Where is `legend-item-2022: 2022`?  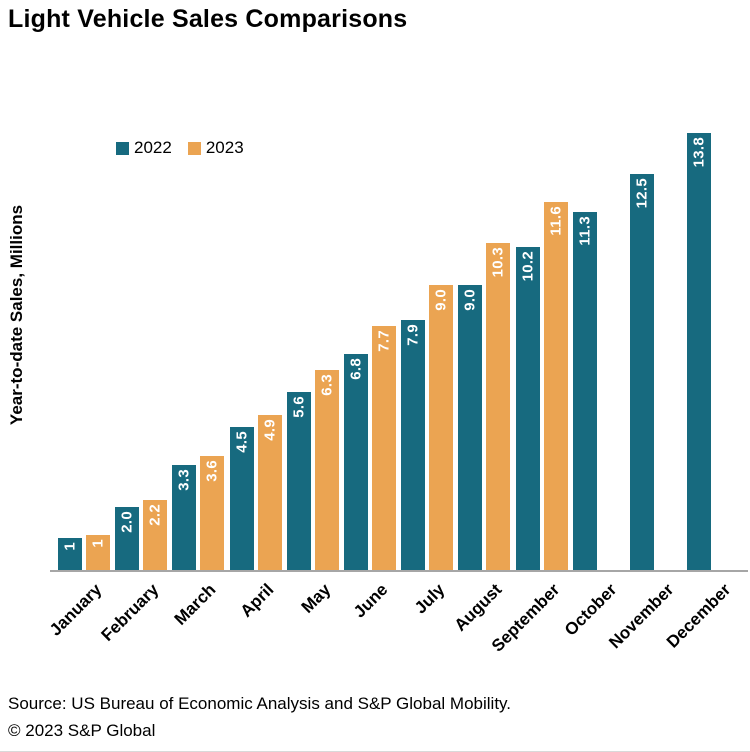
legend-item-2022: 2022 is located at coordinates (144, 148).